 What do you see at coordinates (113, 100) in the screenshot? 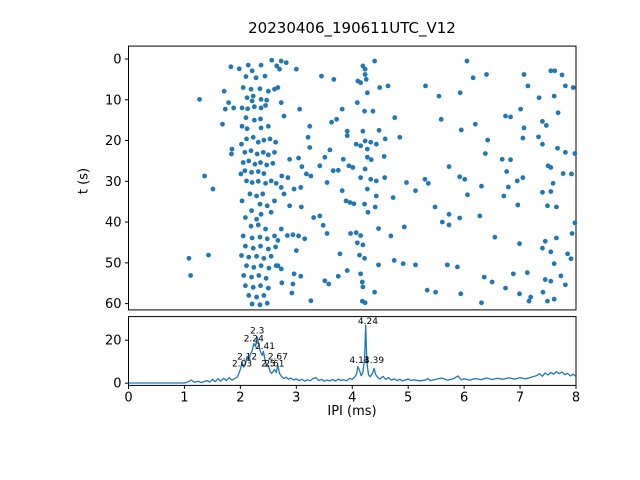
I see `svg-text: 10` at bounding box center [113, 100].